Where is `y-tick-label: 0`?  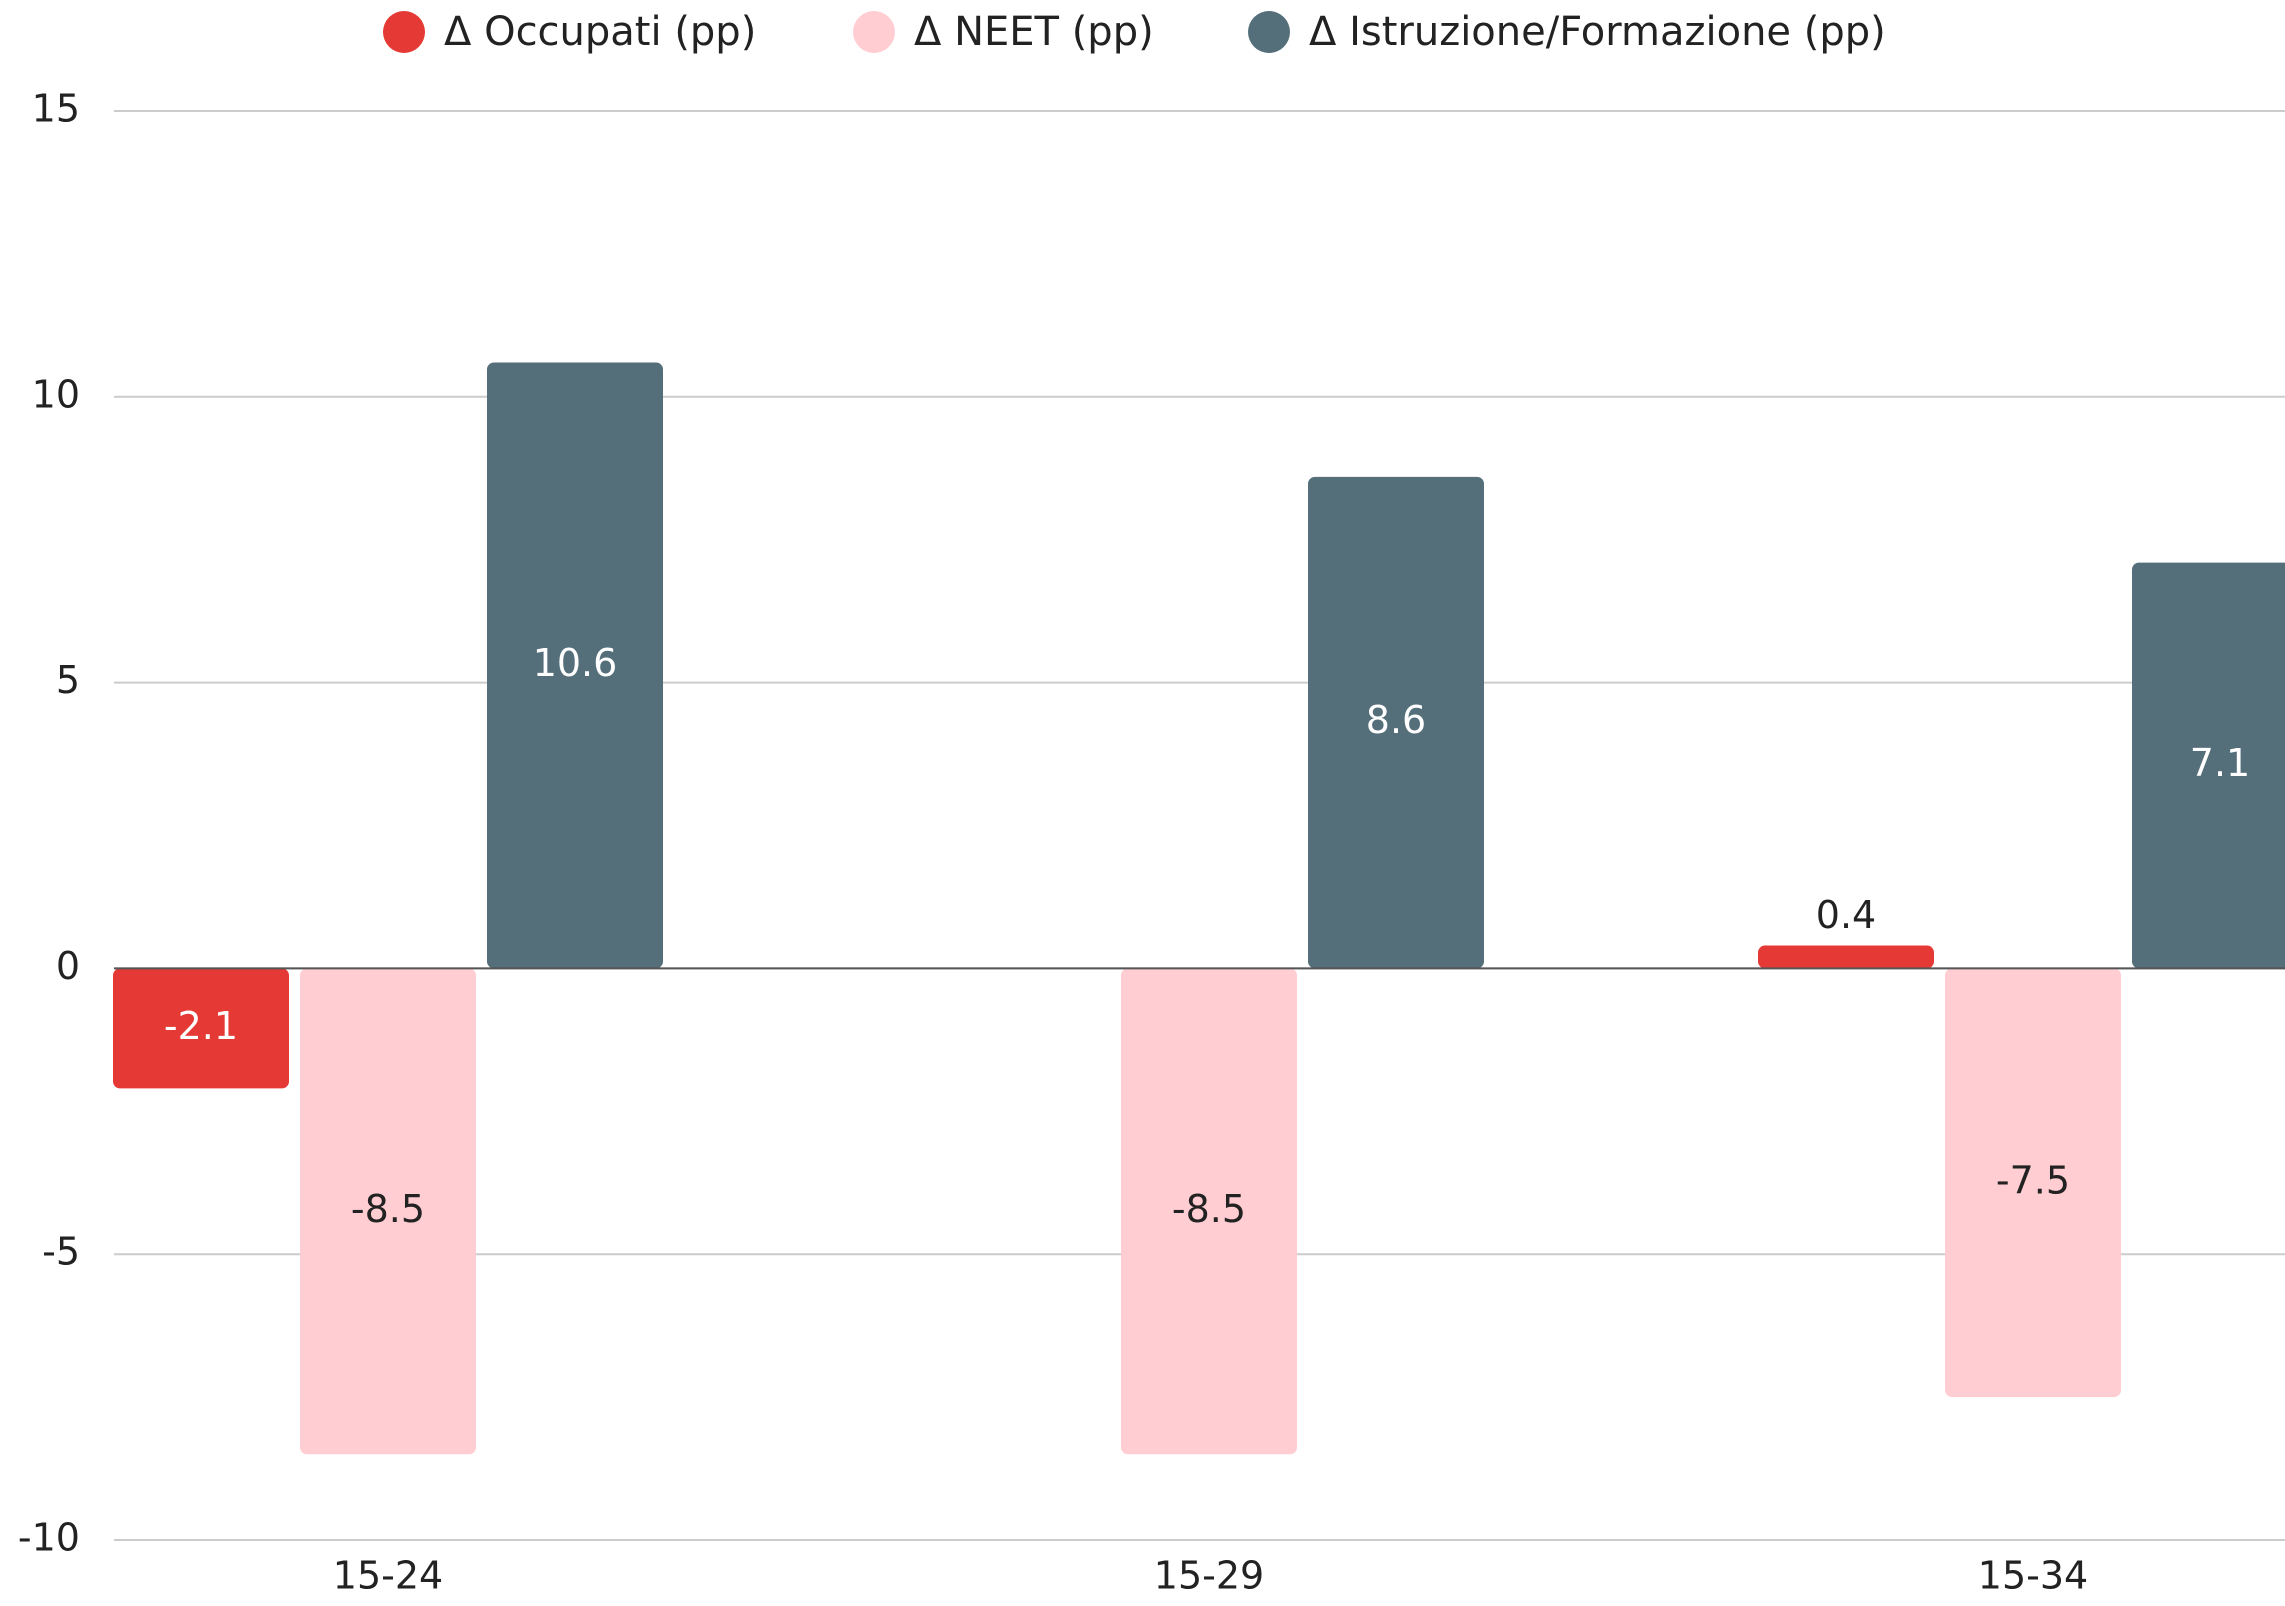 y-tick-label: 0 is located at coordinates (68, 966).